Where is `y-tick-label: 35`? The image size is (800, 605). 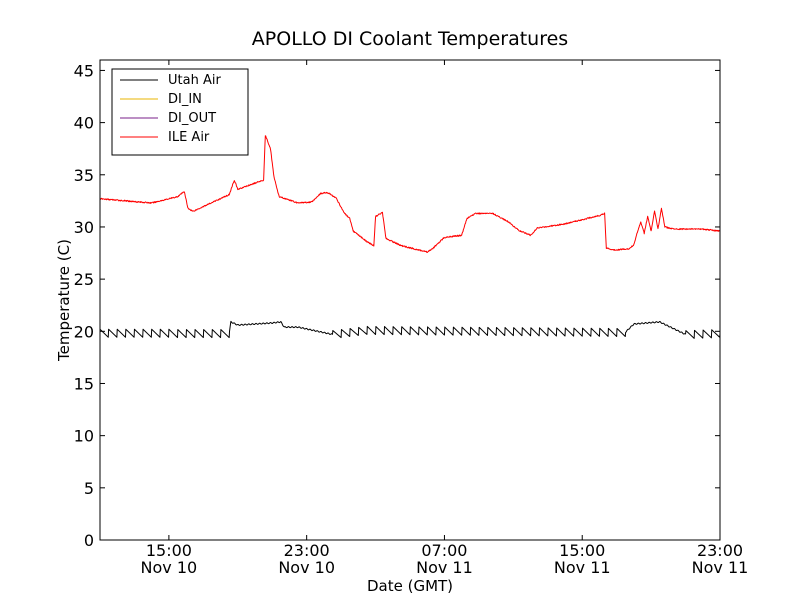
y-tick-label: 35 is located at coordinates (84, 175).